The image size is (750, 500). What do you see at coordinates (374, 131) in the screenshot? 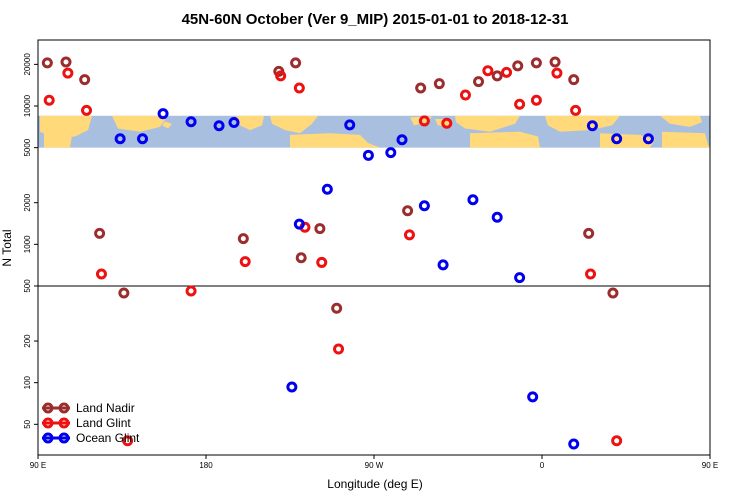
I see `world-map-band` at bounding box center [374, 131].